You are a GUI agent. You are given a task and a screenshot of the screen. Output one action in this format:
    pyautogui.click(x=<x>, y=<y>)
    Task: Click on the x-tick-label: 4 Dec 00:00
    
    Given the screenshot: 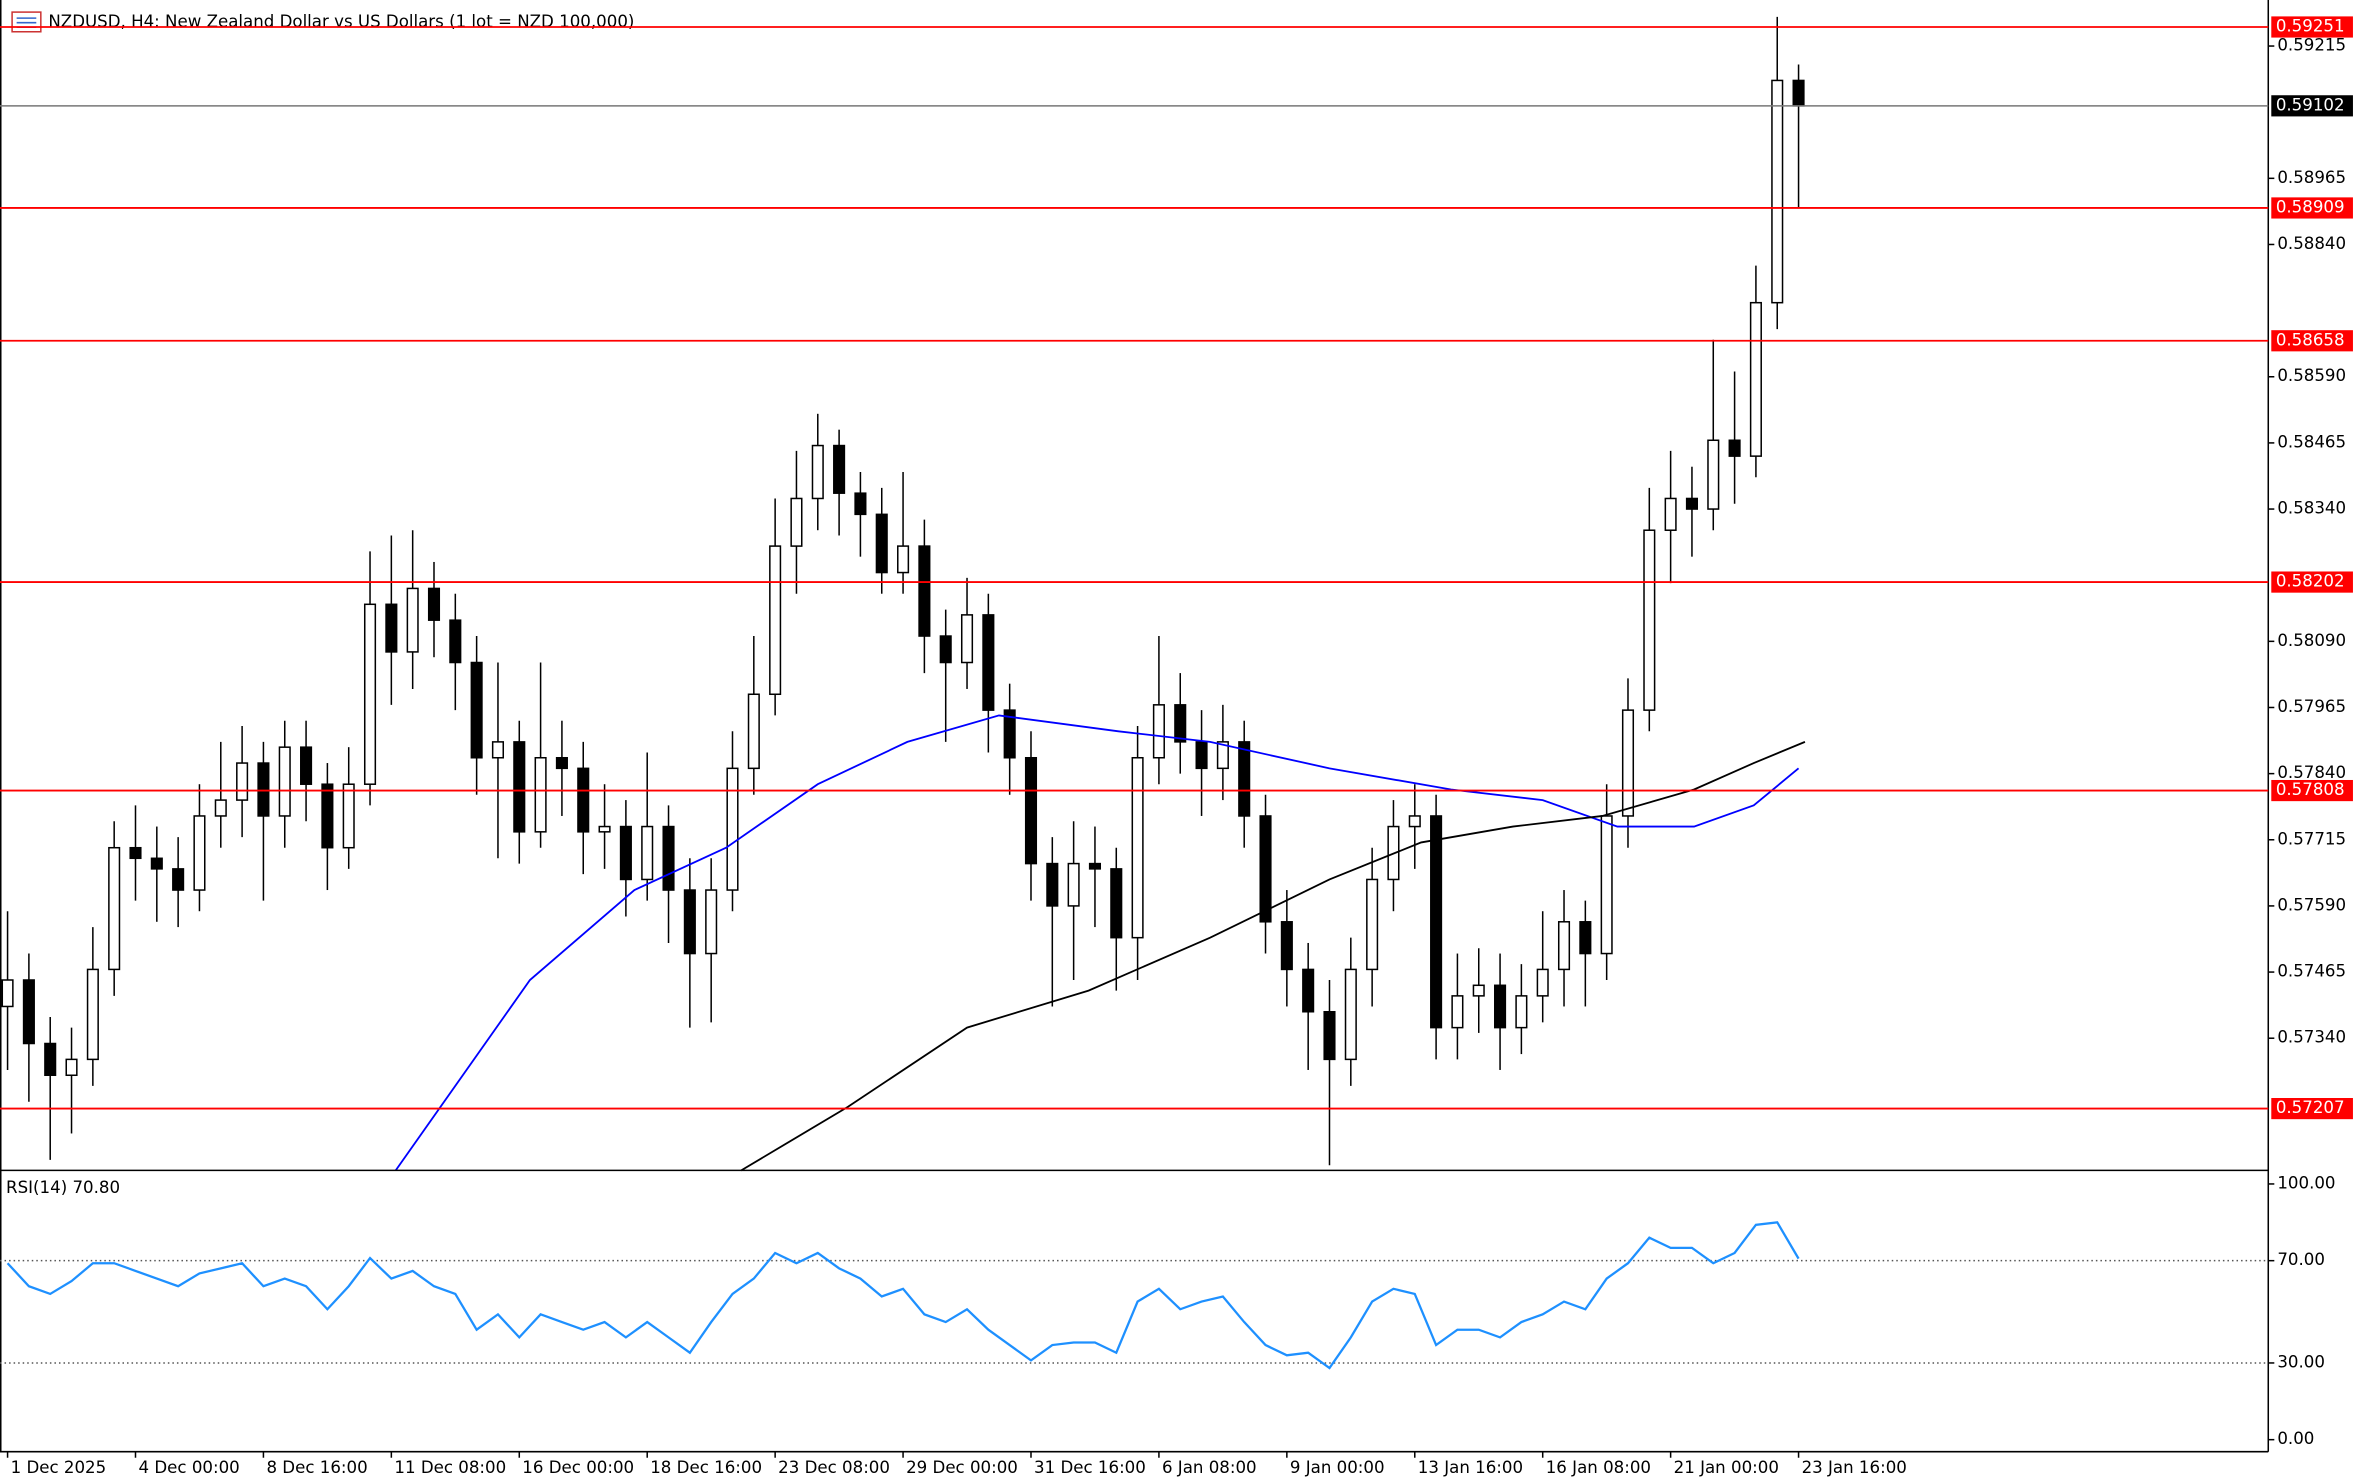 What is the action you would take?
    pyautogui.click(x=189, y=1467)
    